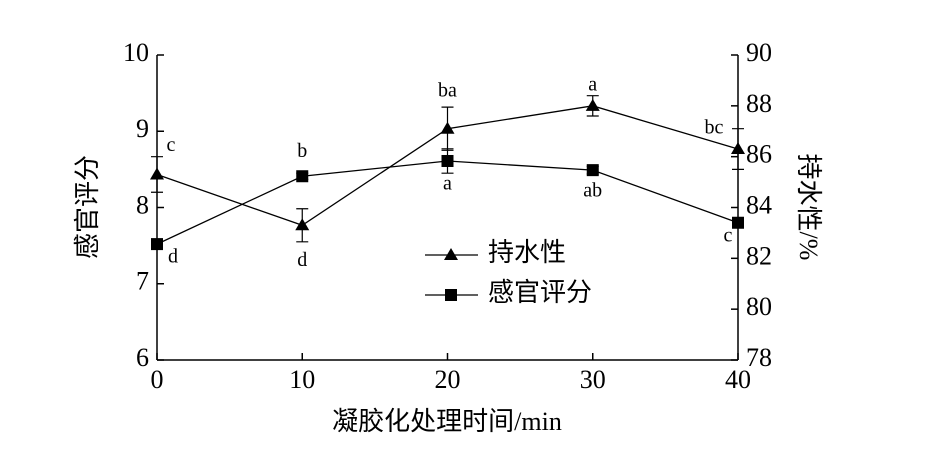 Image resolution: width=928 pixels, height=454 pixels. I want to click on y-tick-label: 8, so click(142, 204).